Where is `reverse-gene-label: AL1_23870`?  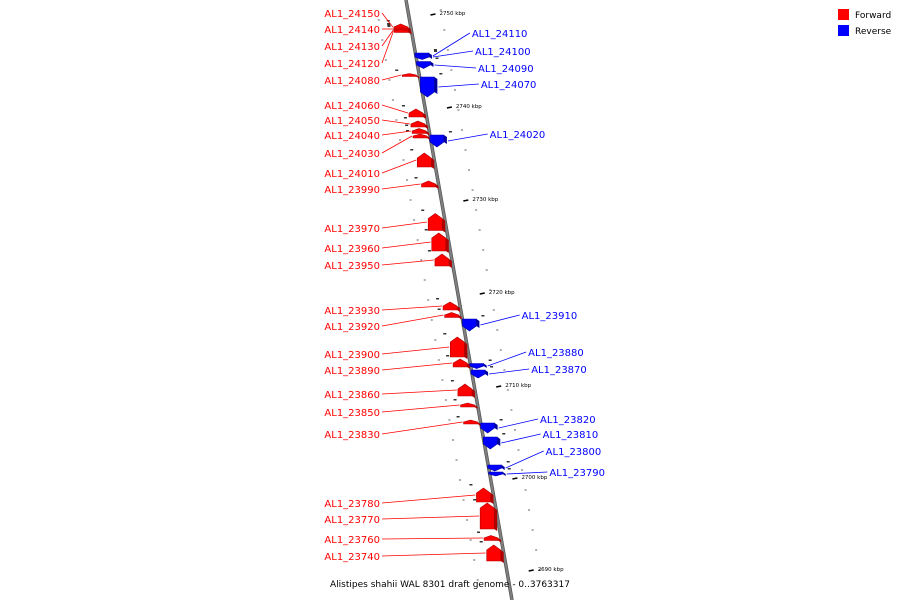 reverse-gene-label: AL1_23870 is located at coordinates (559, 370).